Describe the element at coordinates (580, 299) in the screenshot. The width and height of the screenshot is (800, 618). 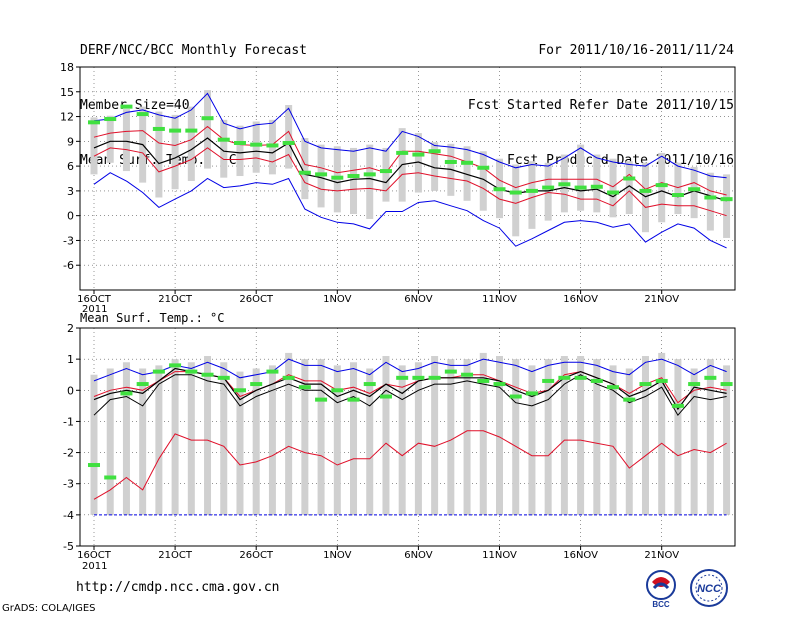
I see `p1-x-tick-label: 16NOV` at that location.